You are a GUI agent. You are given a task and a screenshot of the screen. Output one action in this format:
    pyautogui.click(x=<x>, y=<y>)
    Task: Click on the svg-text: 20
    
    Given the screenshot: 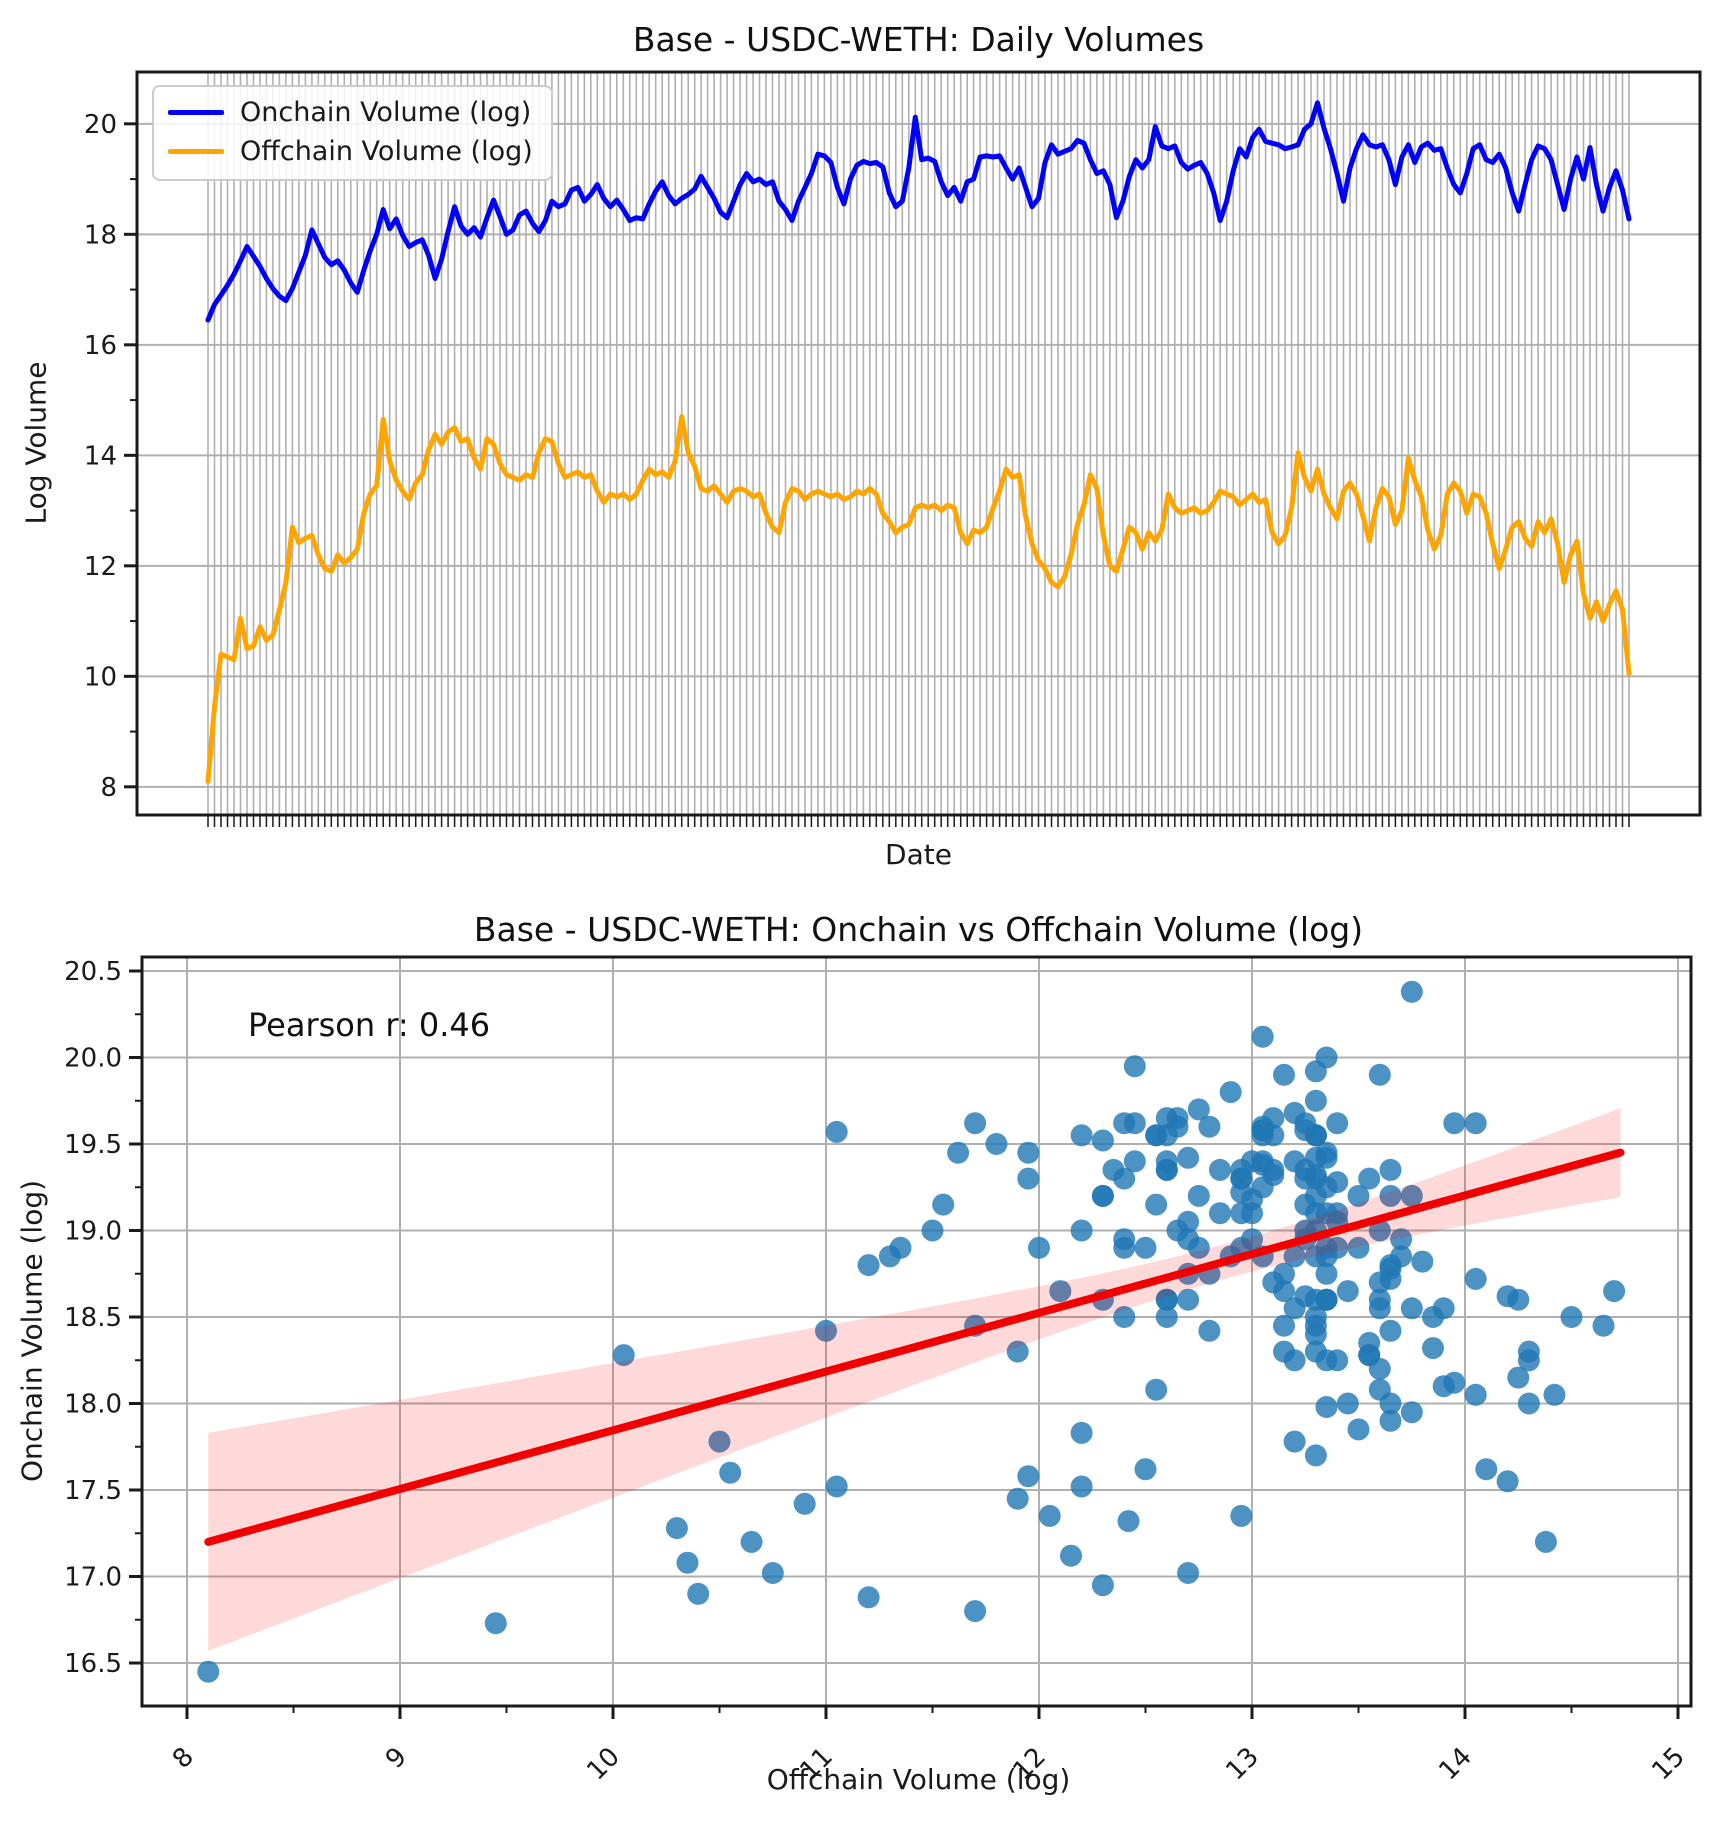 What is the action you would take?
    pyautogui.click(x=100, y=125)
    